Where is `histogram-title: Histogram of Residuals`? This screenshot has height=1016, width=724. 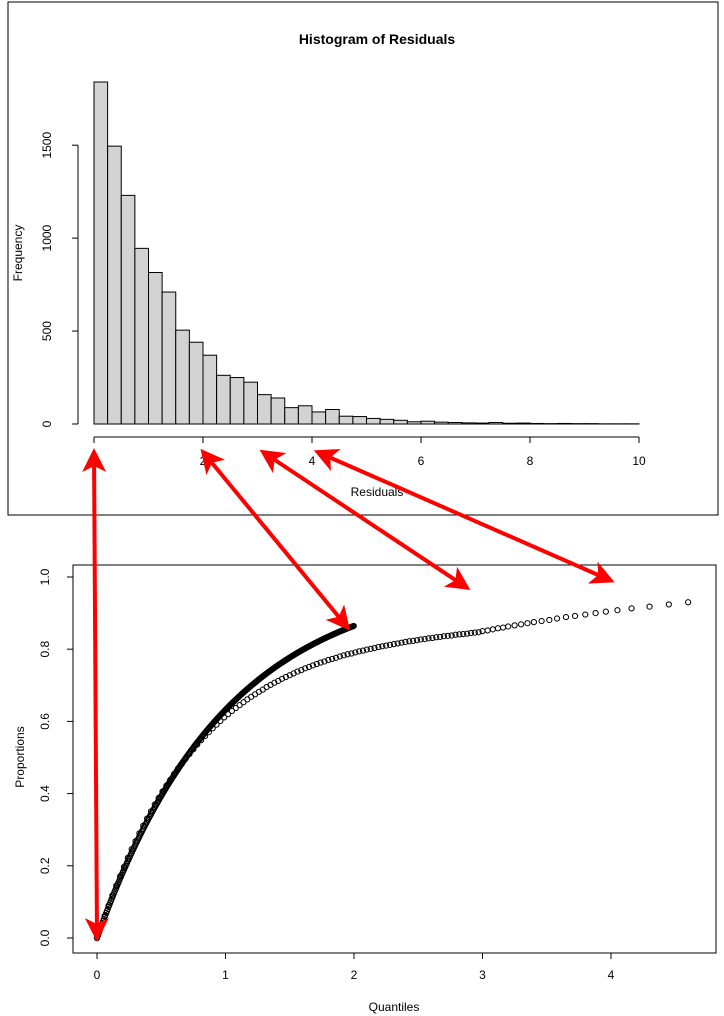
histogram-title: Histogram of Residuals is located at coordinates (377, 39).